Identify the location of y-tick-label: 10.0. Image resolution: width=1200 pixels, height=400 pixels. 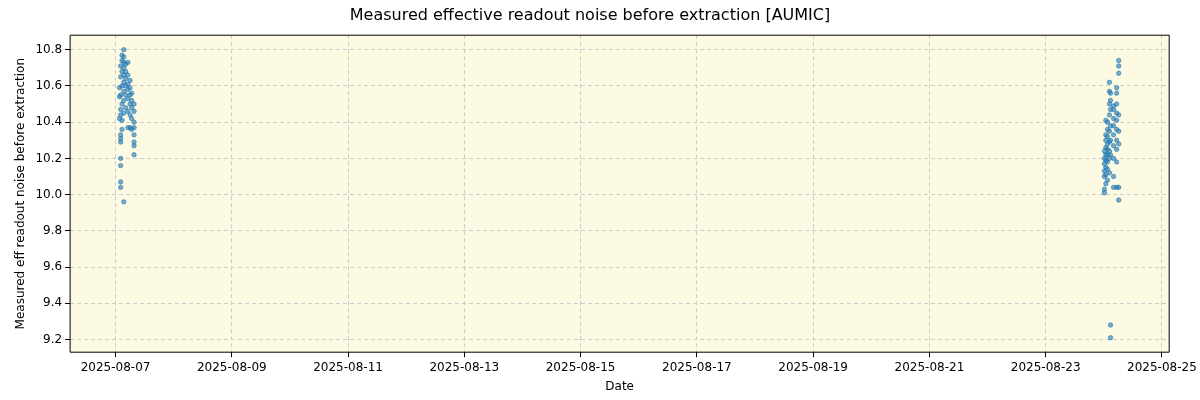
(49, 193).